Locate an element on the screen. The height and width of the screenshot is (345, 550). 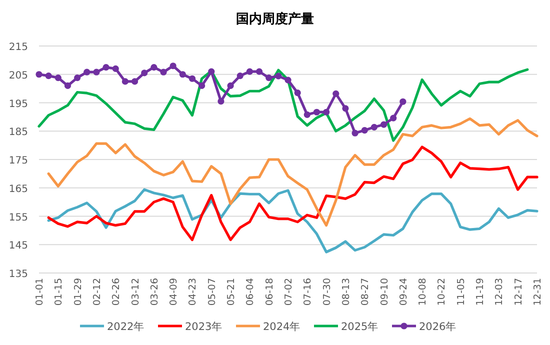
y-tick-label: 175 is located at coordinates (18, 161).